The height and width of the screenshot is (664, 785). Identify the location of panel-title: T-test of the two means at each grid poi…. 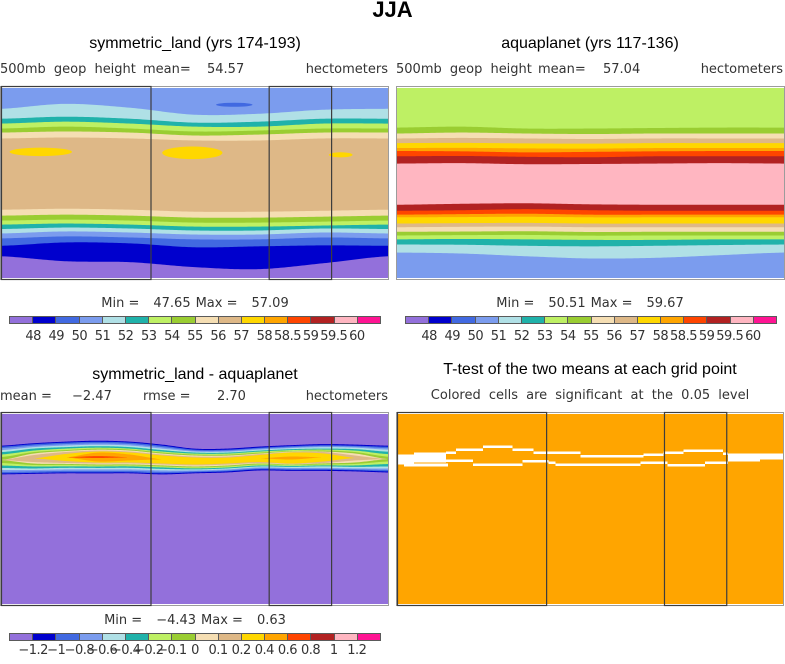
(590, 369).